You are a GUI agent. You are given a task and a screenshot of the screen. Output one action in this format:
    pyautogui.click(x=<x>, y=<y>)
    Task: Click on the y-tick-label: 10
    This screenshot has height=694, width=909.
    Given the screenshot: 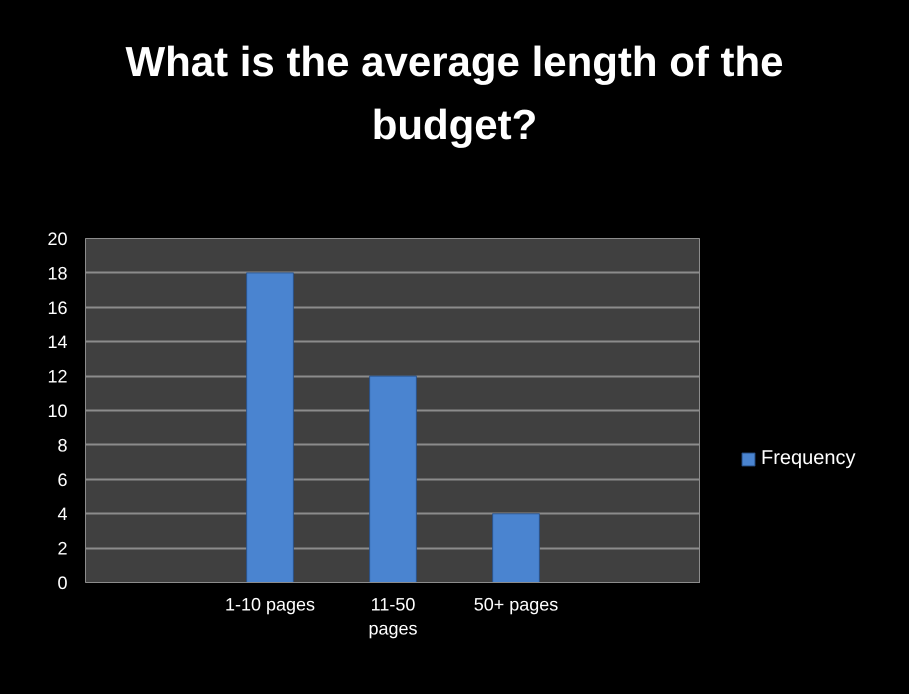 What is the action you would take?
    pyautogui.click(x=57, y=411)
    